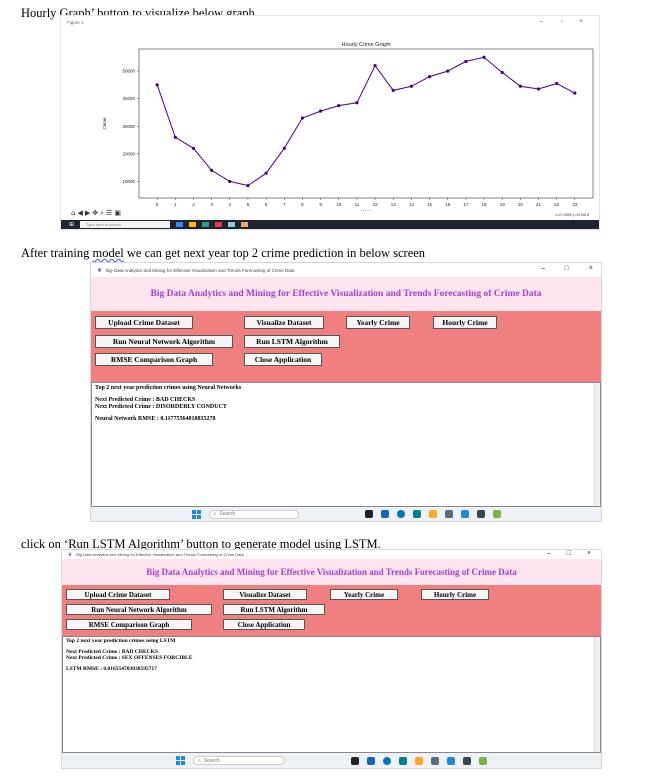  Describe the element at coordinates (366, 45) in the screenshot. I see `chart-title: Hourly Crime Graph` at that location.